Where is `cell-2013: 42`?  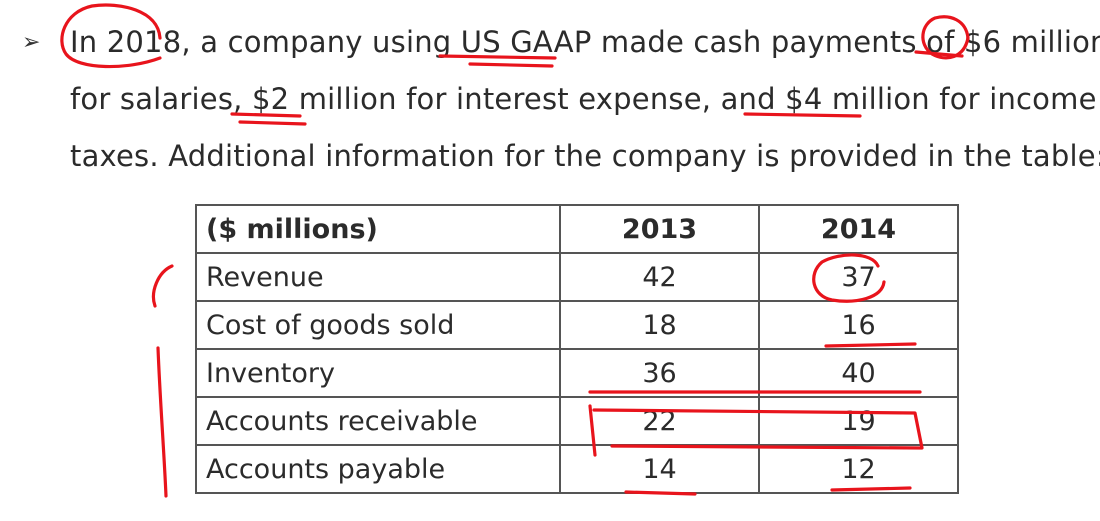
cell-2013: 42 is located at coordinates (659, 277).